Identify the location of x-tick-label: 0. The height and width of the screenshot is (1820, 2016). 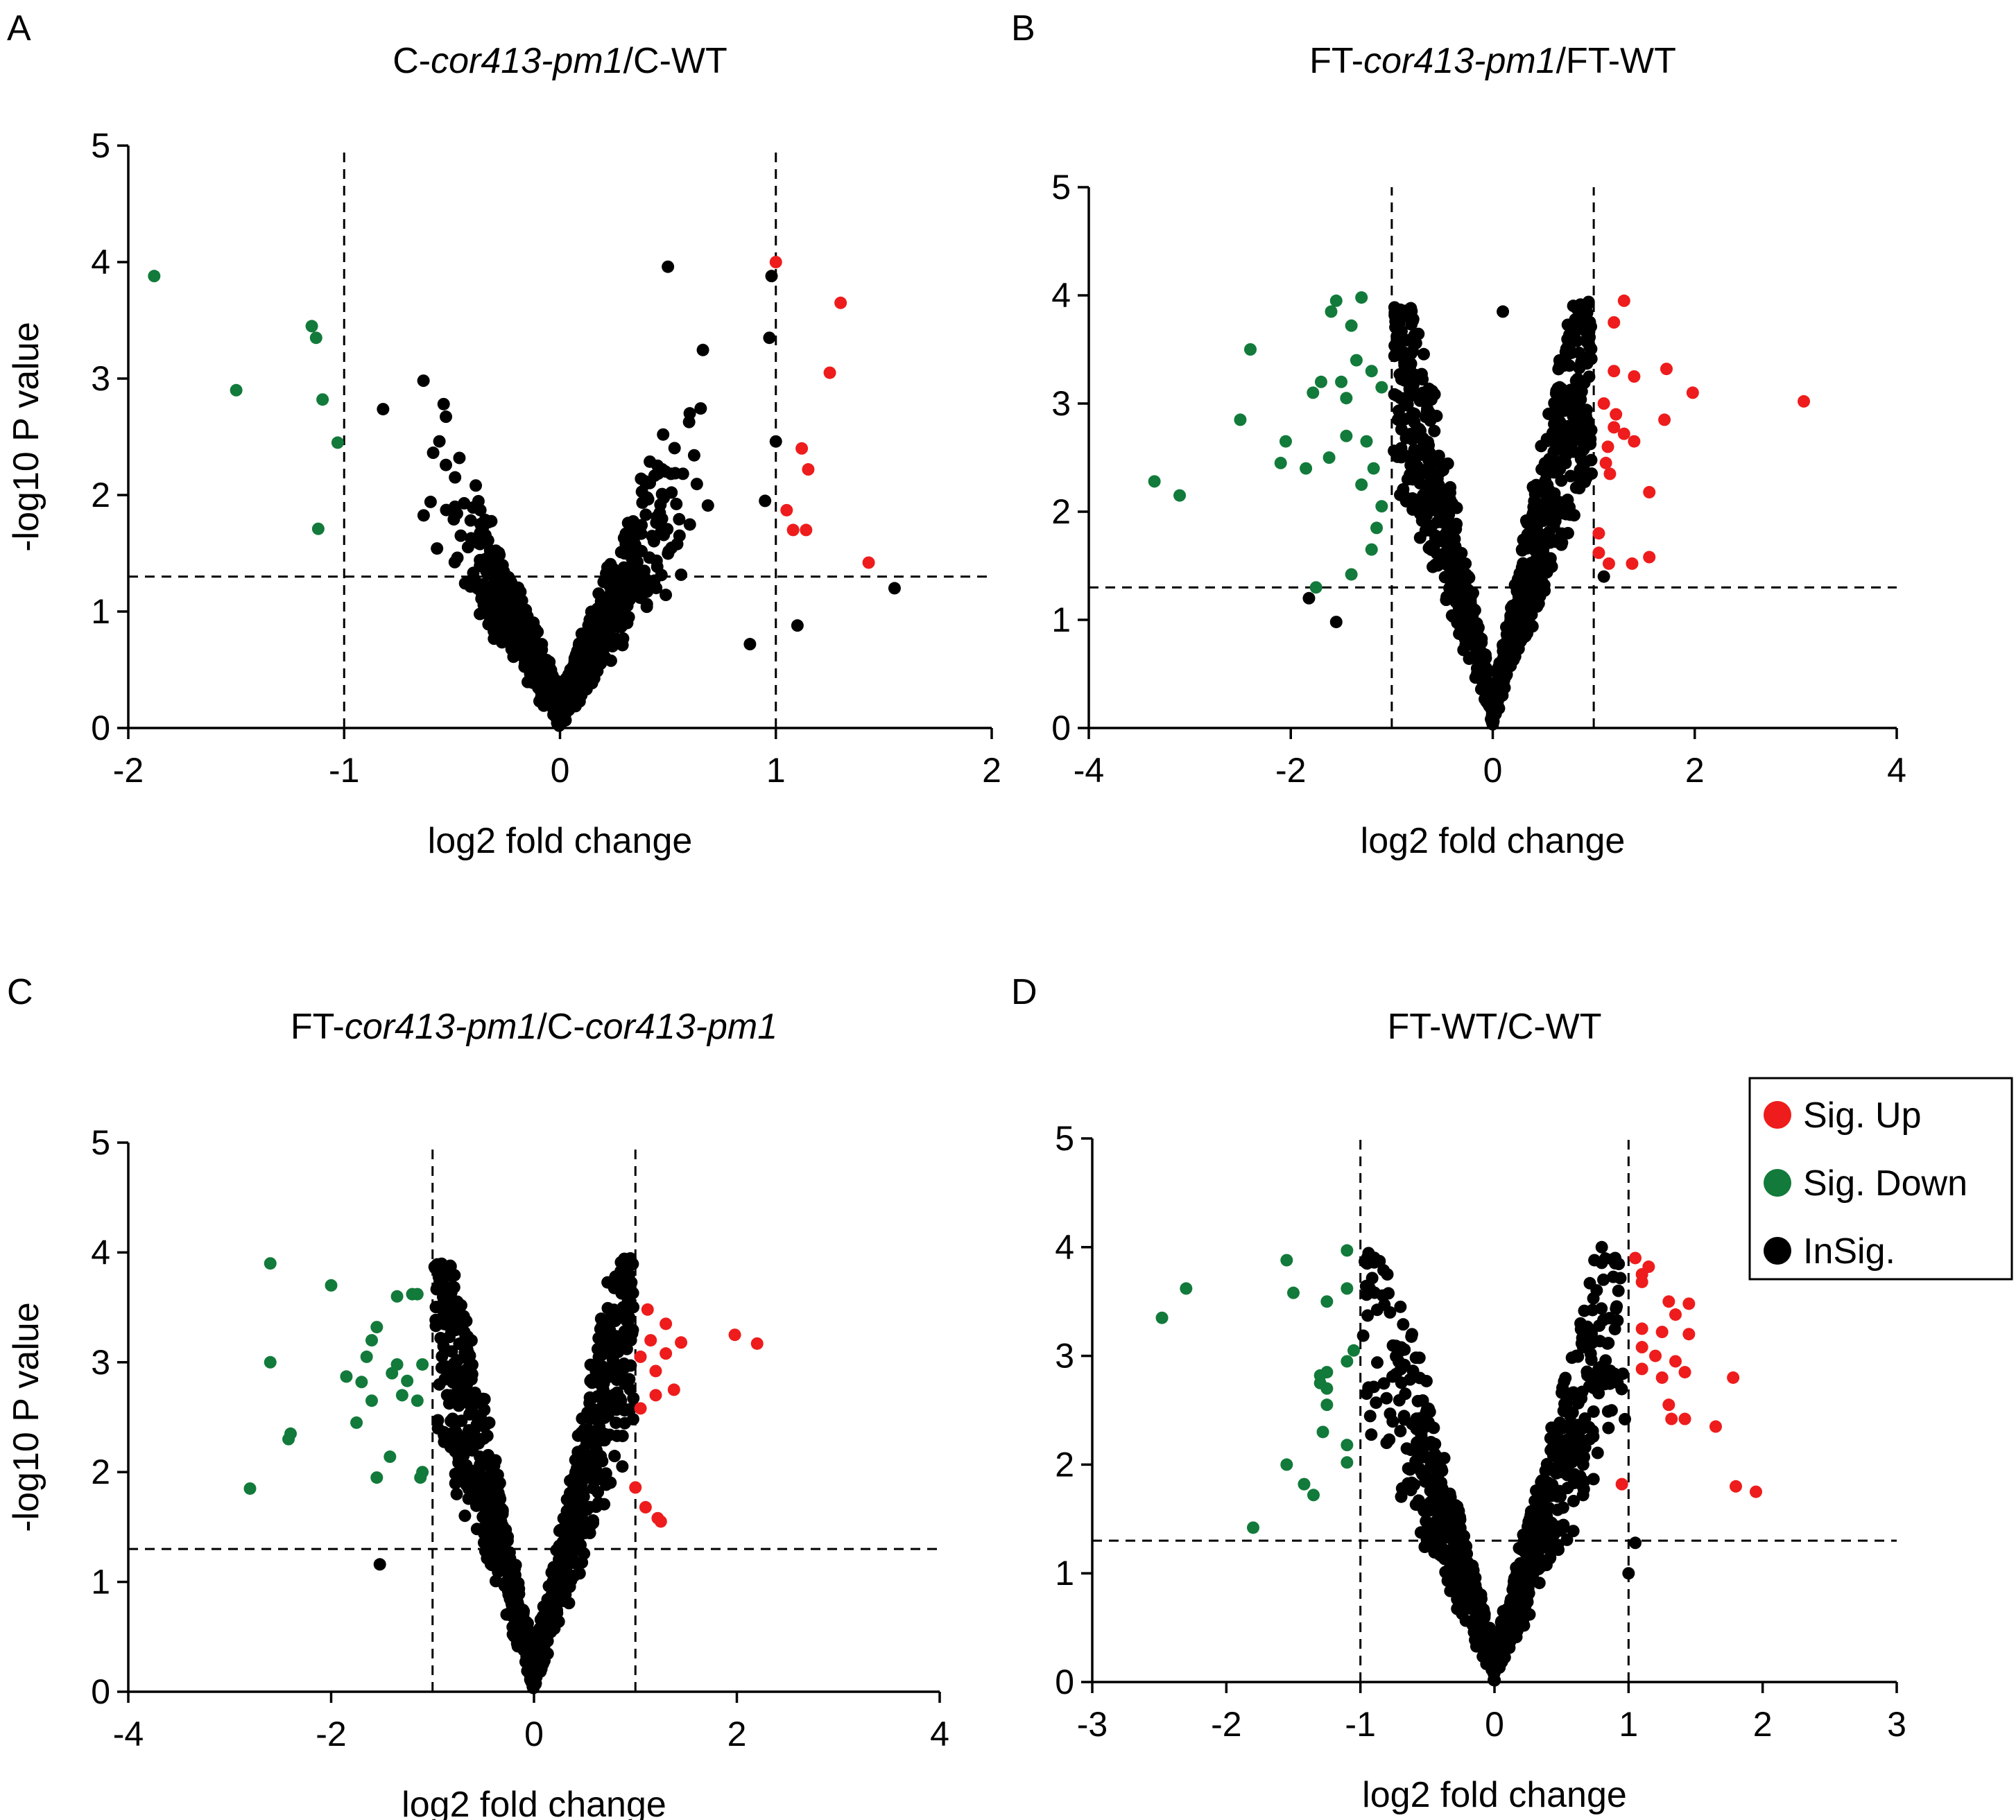
(1493, 770).